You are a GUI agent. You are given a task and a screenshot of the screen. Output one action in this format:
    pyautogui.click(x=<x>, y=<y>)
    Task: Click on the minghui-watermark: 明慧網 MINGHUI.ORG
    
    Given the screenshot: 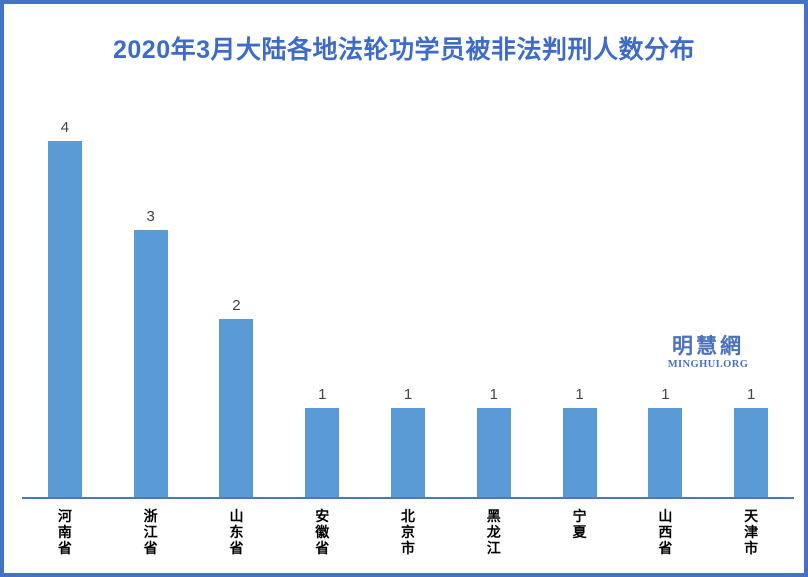 What is the action you would take?
    pyautogui.click(x=708, y=353)
    